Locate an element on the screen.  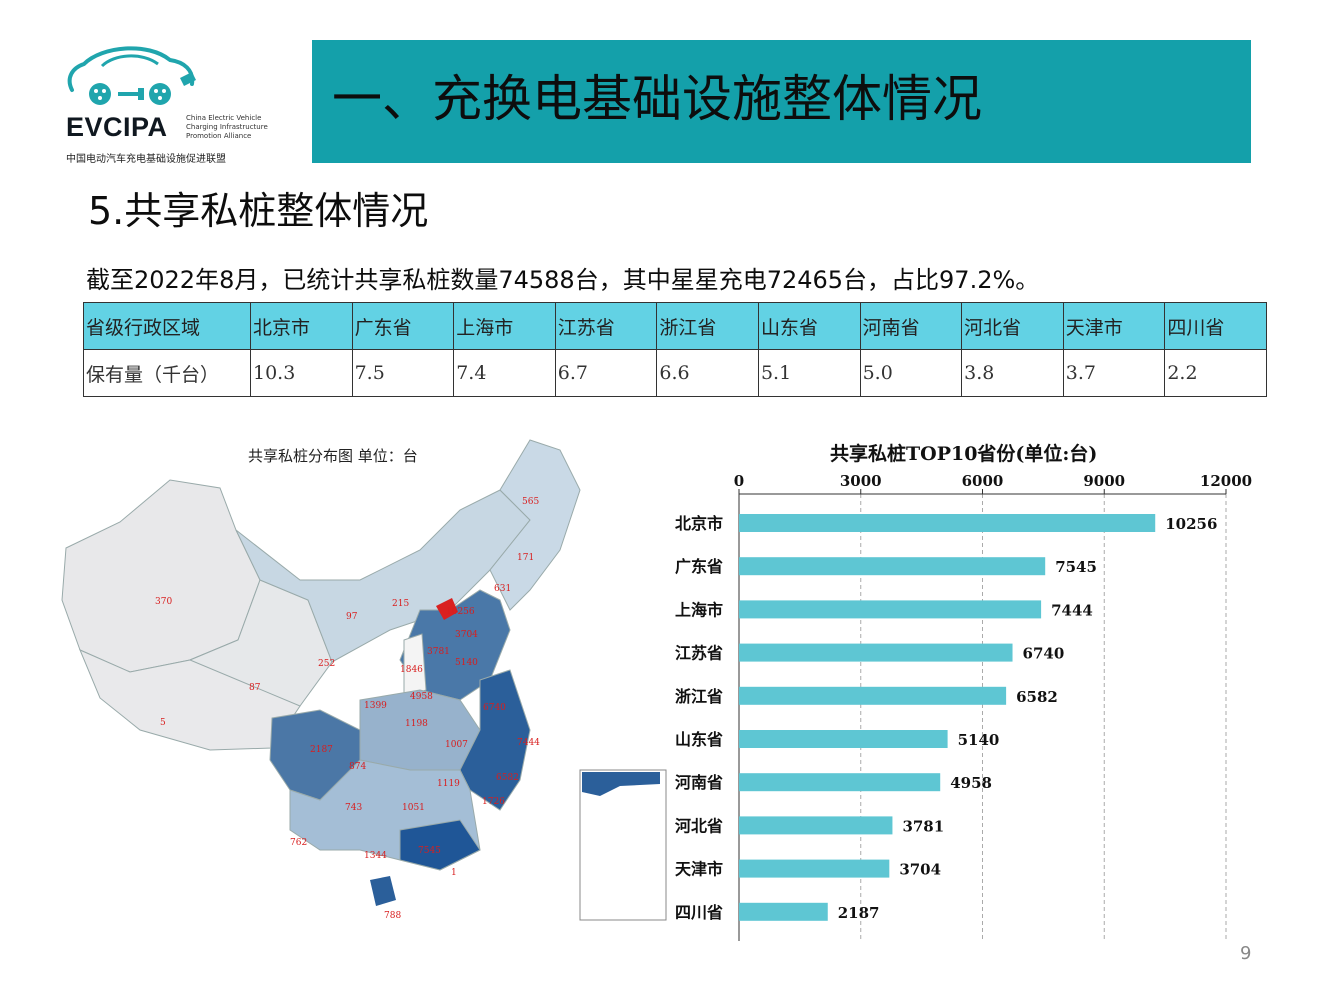
table-cell: 保有量（千台） is located at coordinates (167, 373).